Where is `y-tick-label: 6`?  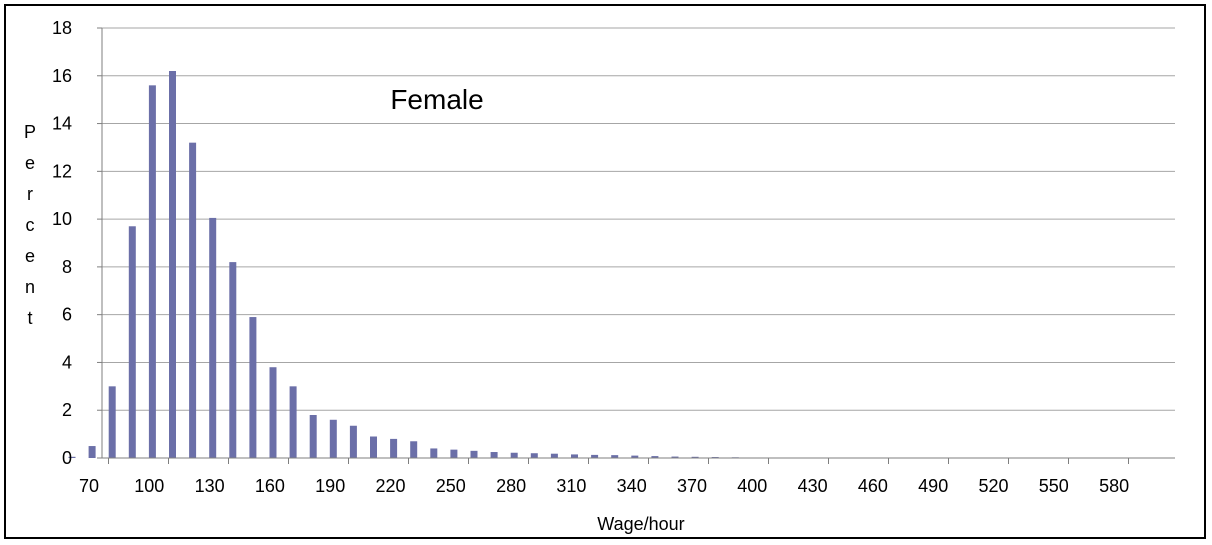 y-tick-label: 6 is located at coordinates (67, 315).